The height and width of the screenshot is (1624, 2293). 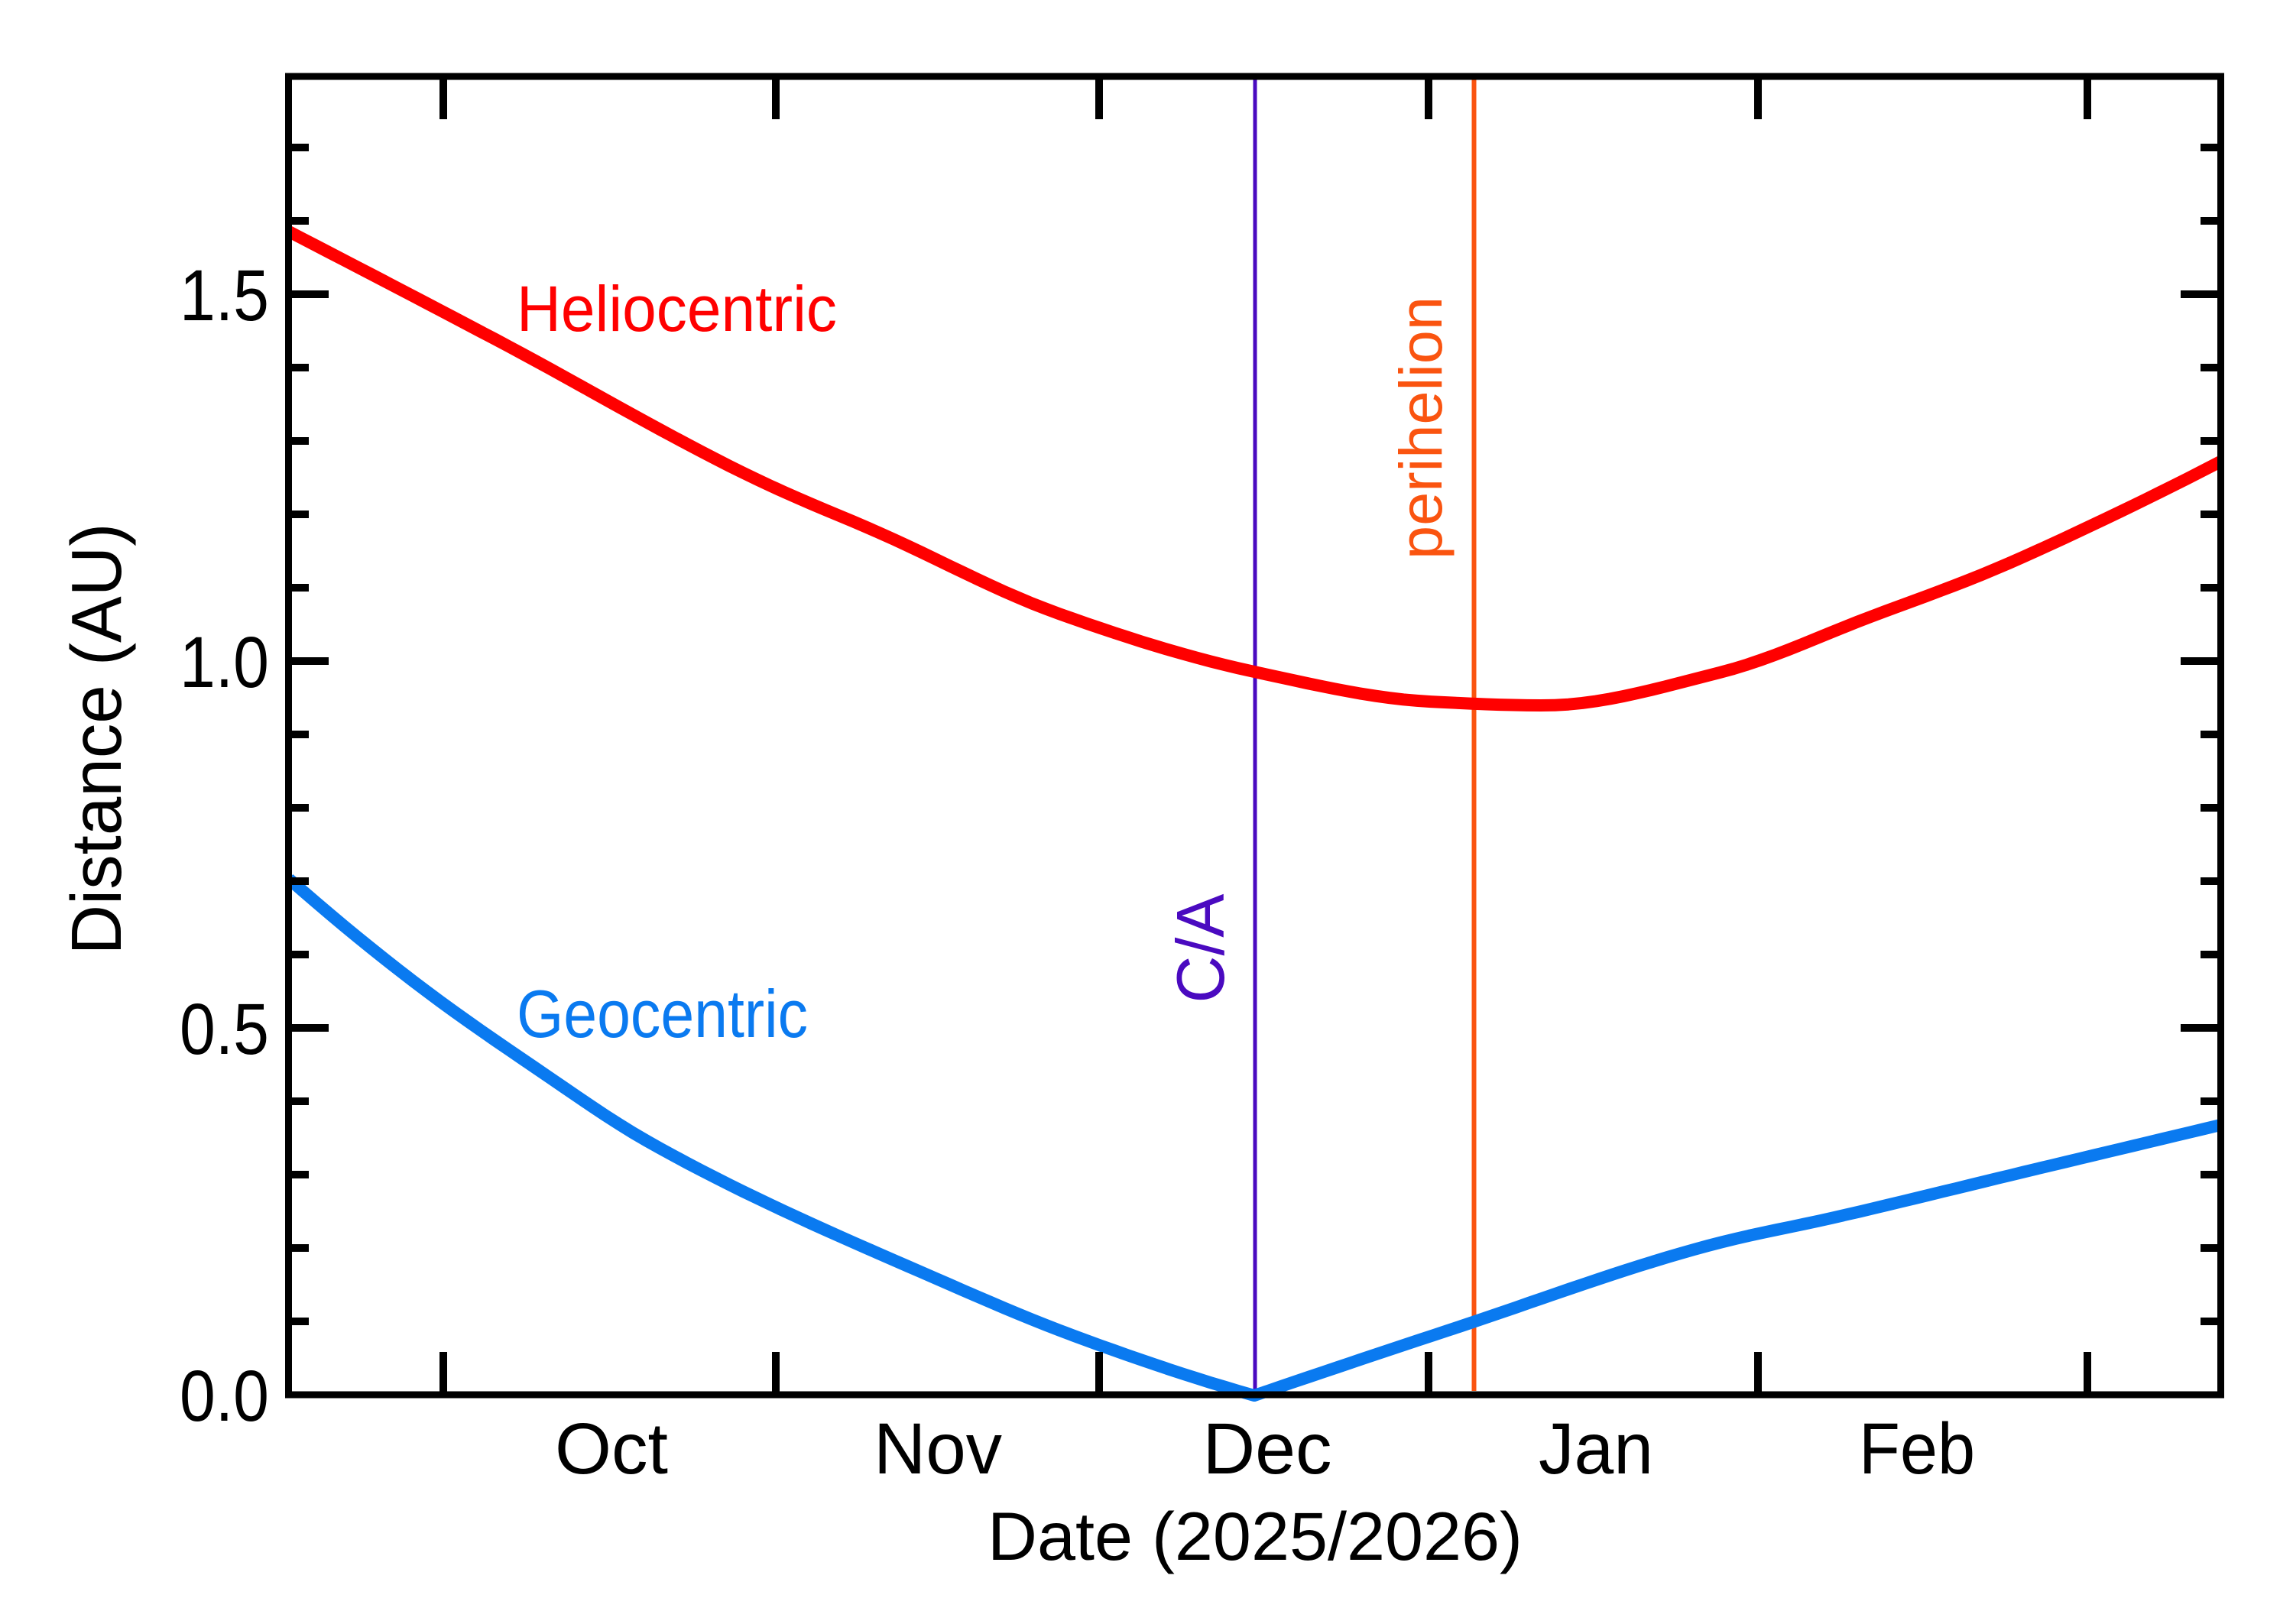 I want to click on svg-text: Heliocentric, so click(x=677, y=309).